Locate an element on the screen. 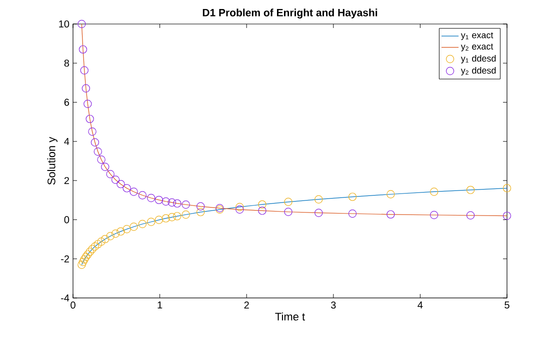 The width and height of the screenshot is (560, 337). x-tick-label: 4 is located at coordinates (420, 305).